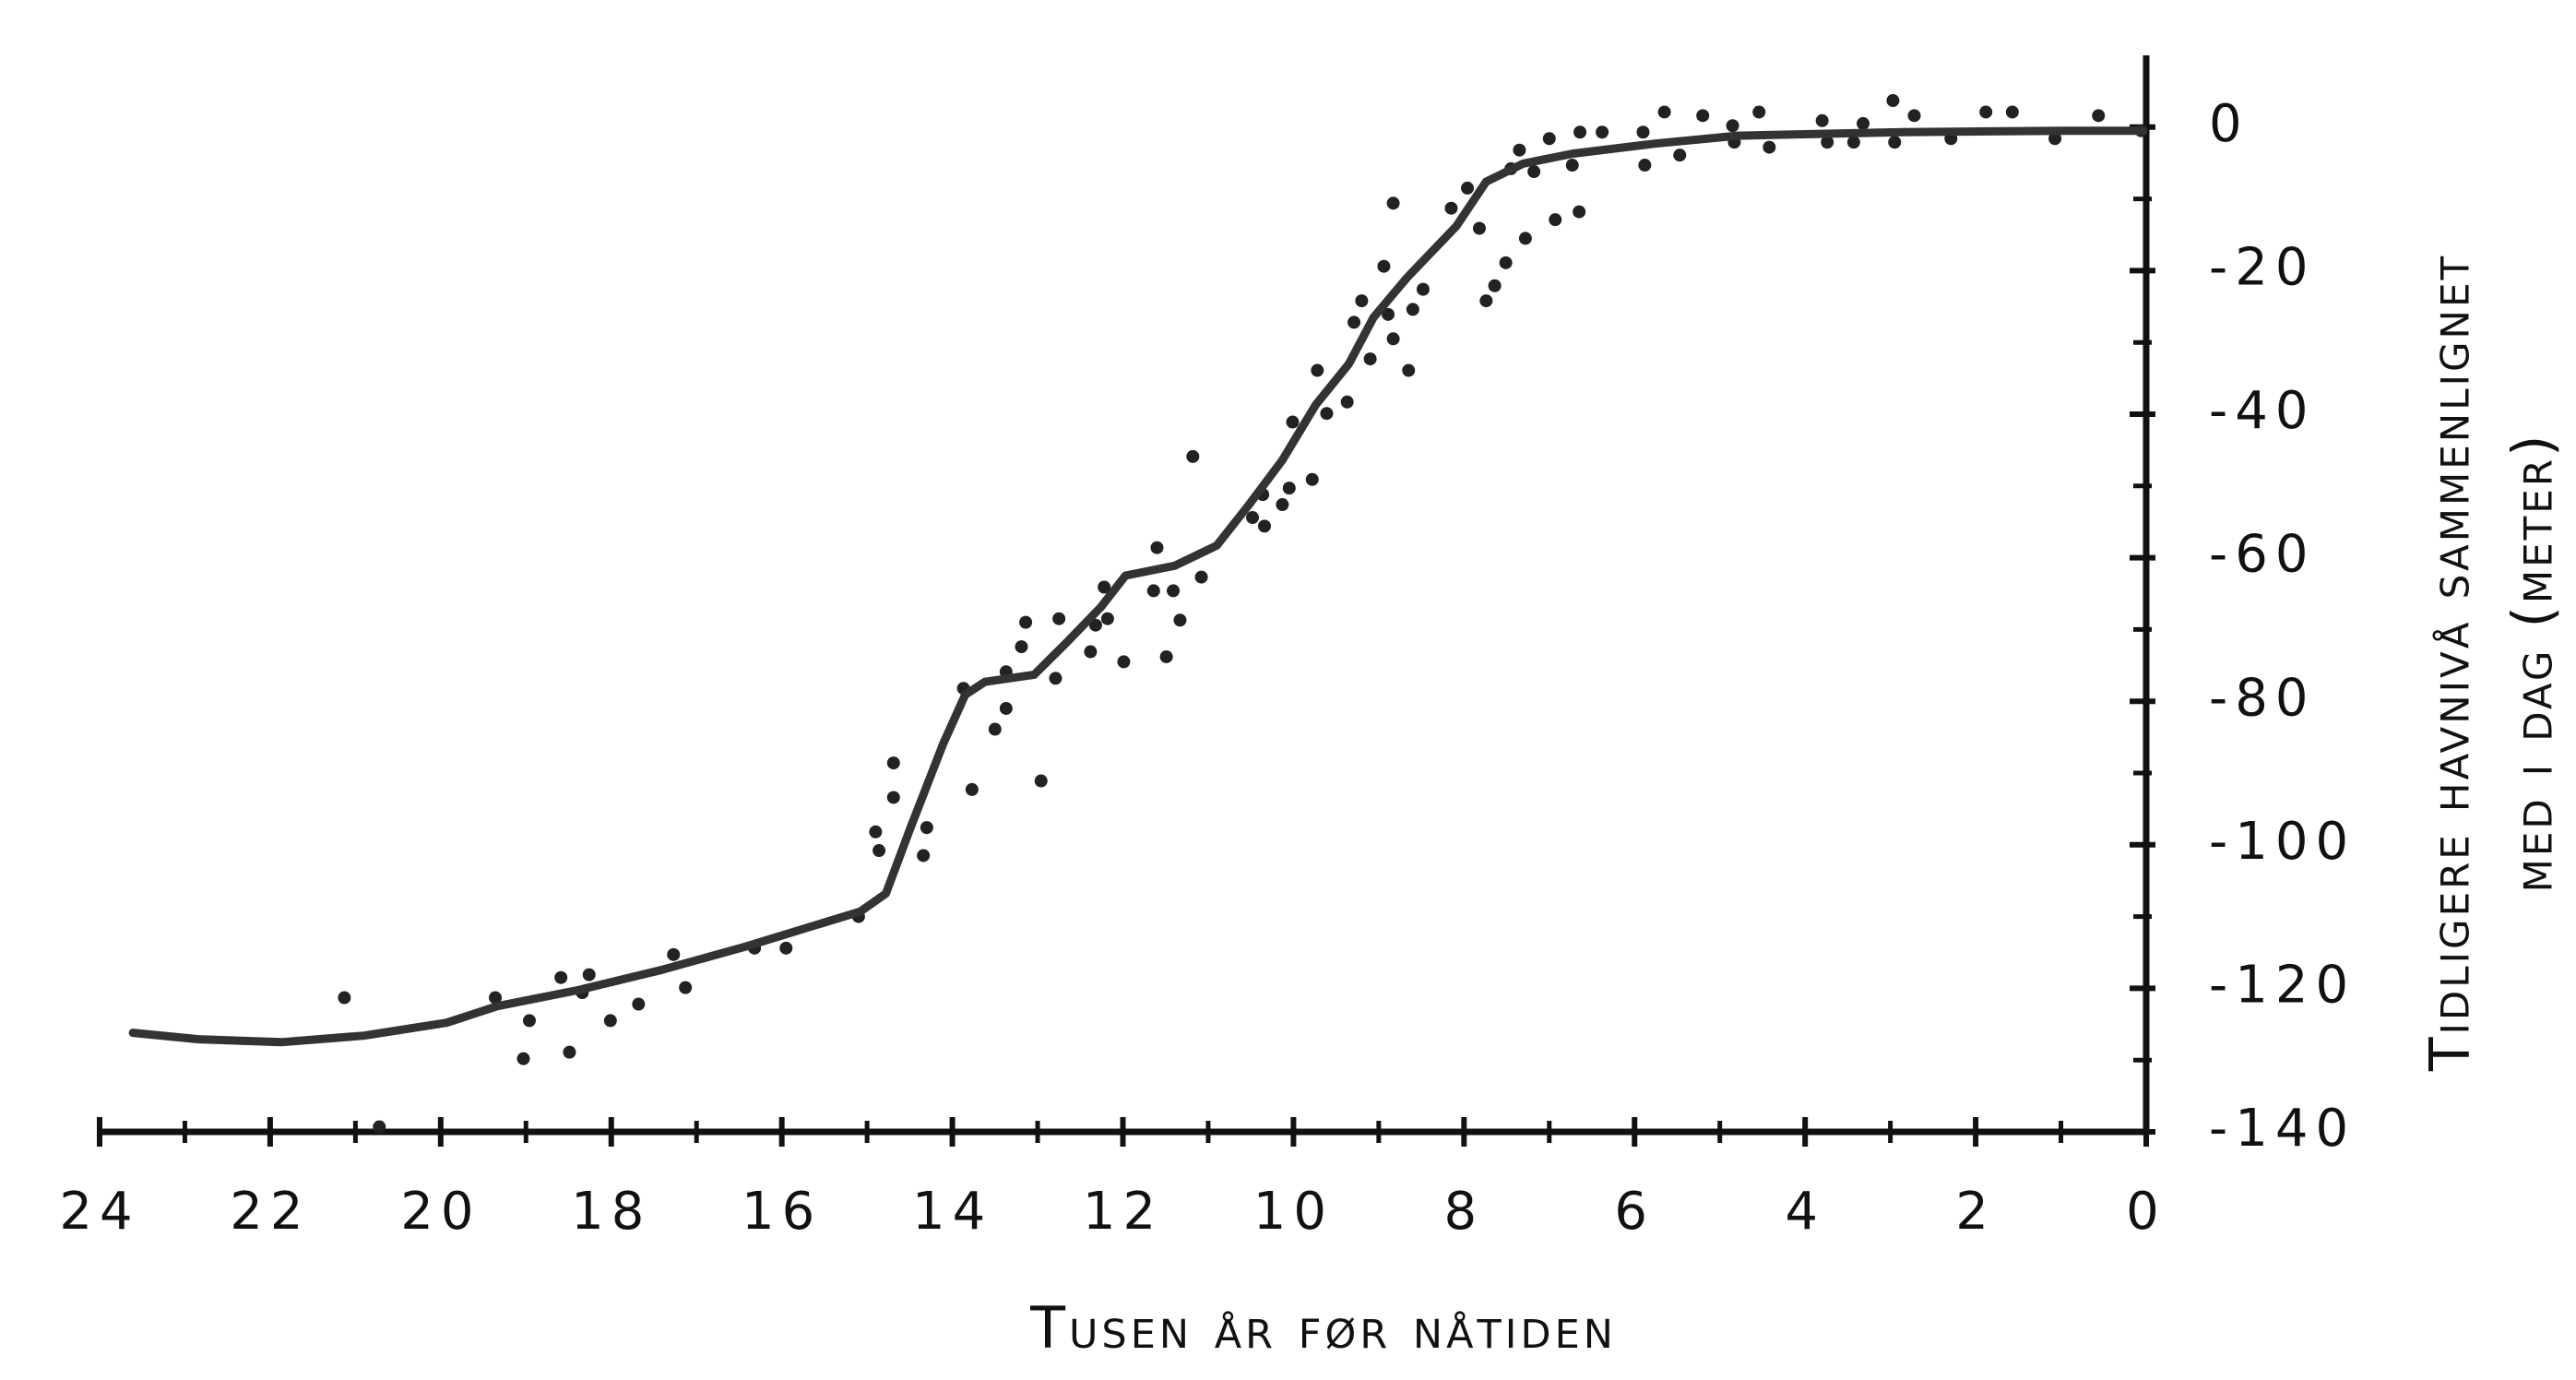  I want to click on x-tick-label: 10, so click(1293, 1212).